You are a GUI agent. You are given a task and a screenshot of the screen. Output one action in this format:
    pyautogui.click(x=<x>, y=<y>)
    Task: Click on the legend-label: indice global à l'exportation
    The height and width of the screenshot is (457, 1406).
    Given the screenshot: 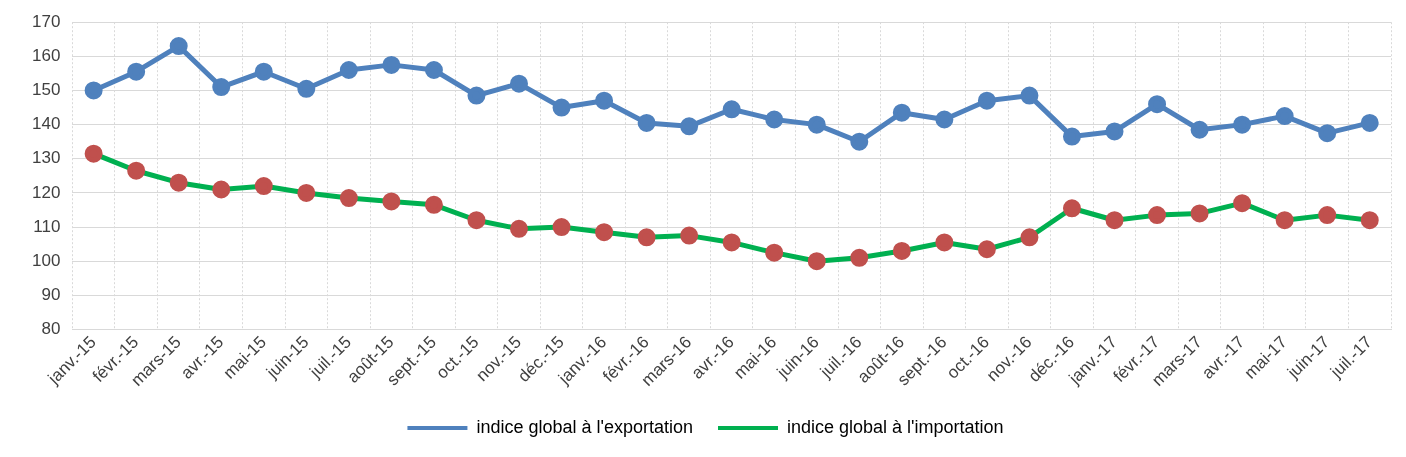 What is the action you would take?
    pyautogui.click(x=585, y=426)
    